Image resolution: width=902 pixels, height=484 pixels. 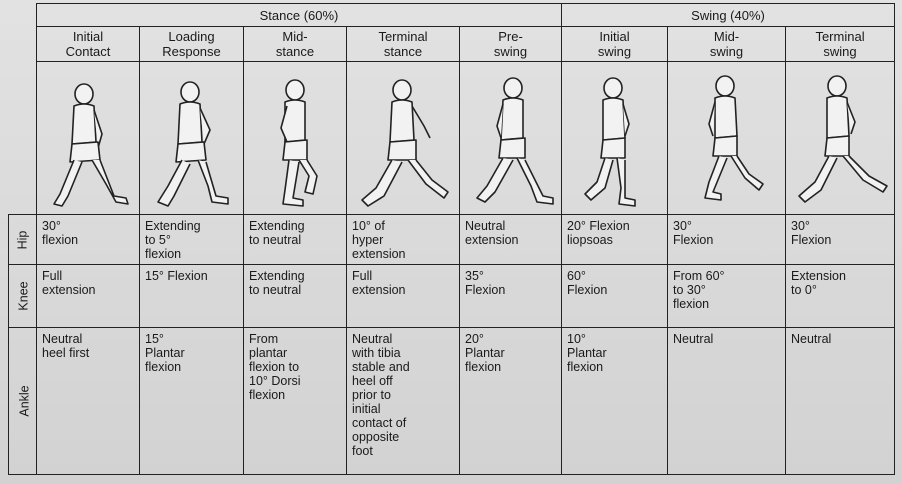 I want to click on phase-loading-response: Loading Response, so click(x=191, y=44).